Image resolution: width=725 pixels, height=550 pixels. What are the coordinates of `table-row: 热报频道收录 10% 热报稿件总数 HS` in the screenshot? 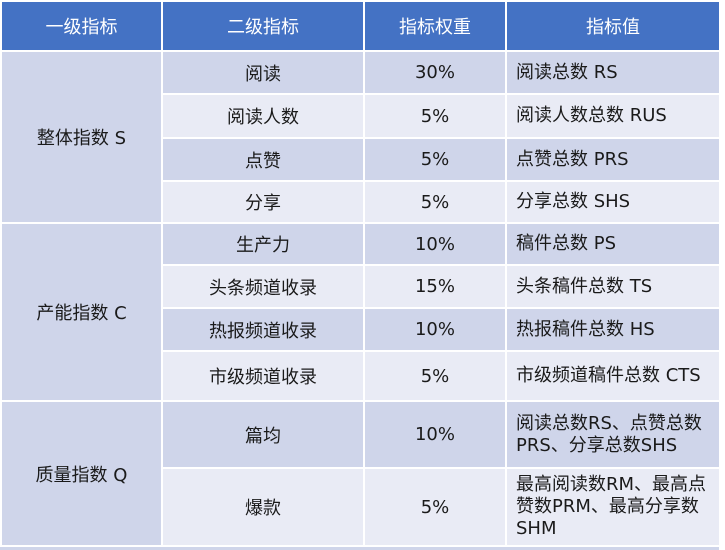 It's located at (361, 329).